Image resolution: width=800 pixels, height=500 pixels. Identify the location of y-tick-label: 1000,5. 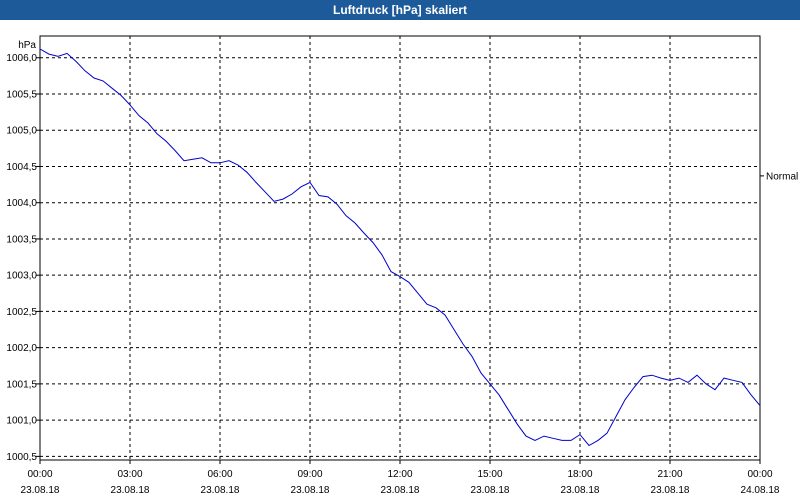
(21, 457).